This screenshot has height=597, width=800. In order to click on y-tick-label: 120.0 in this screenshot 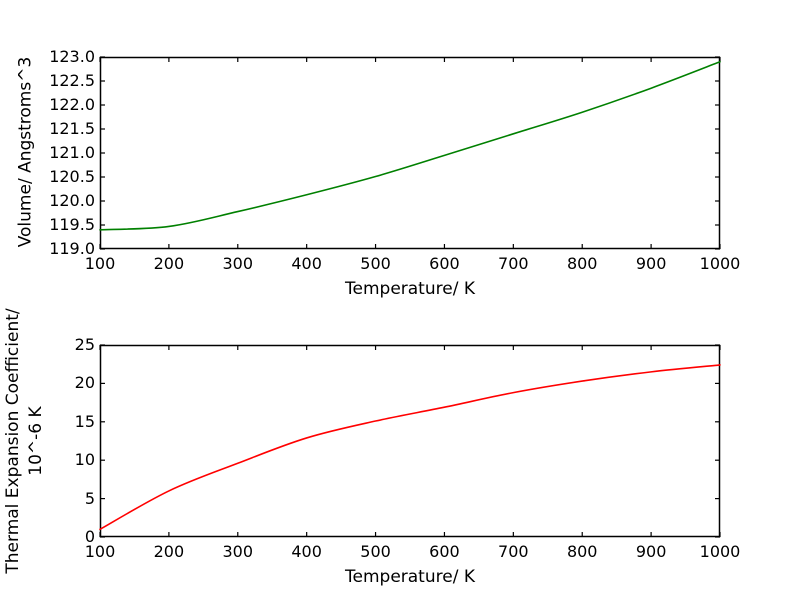, I will do `click(72, 200)`.